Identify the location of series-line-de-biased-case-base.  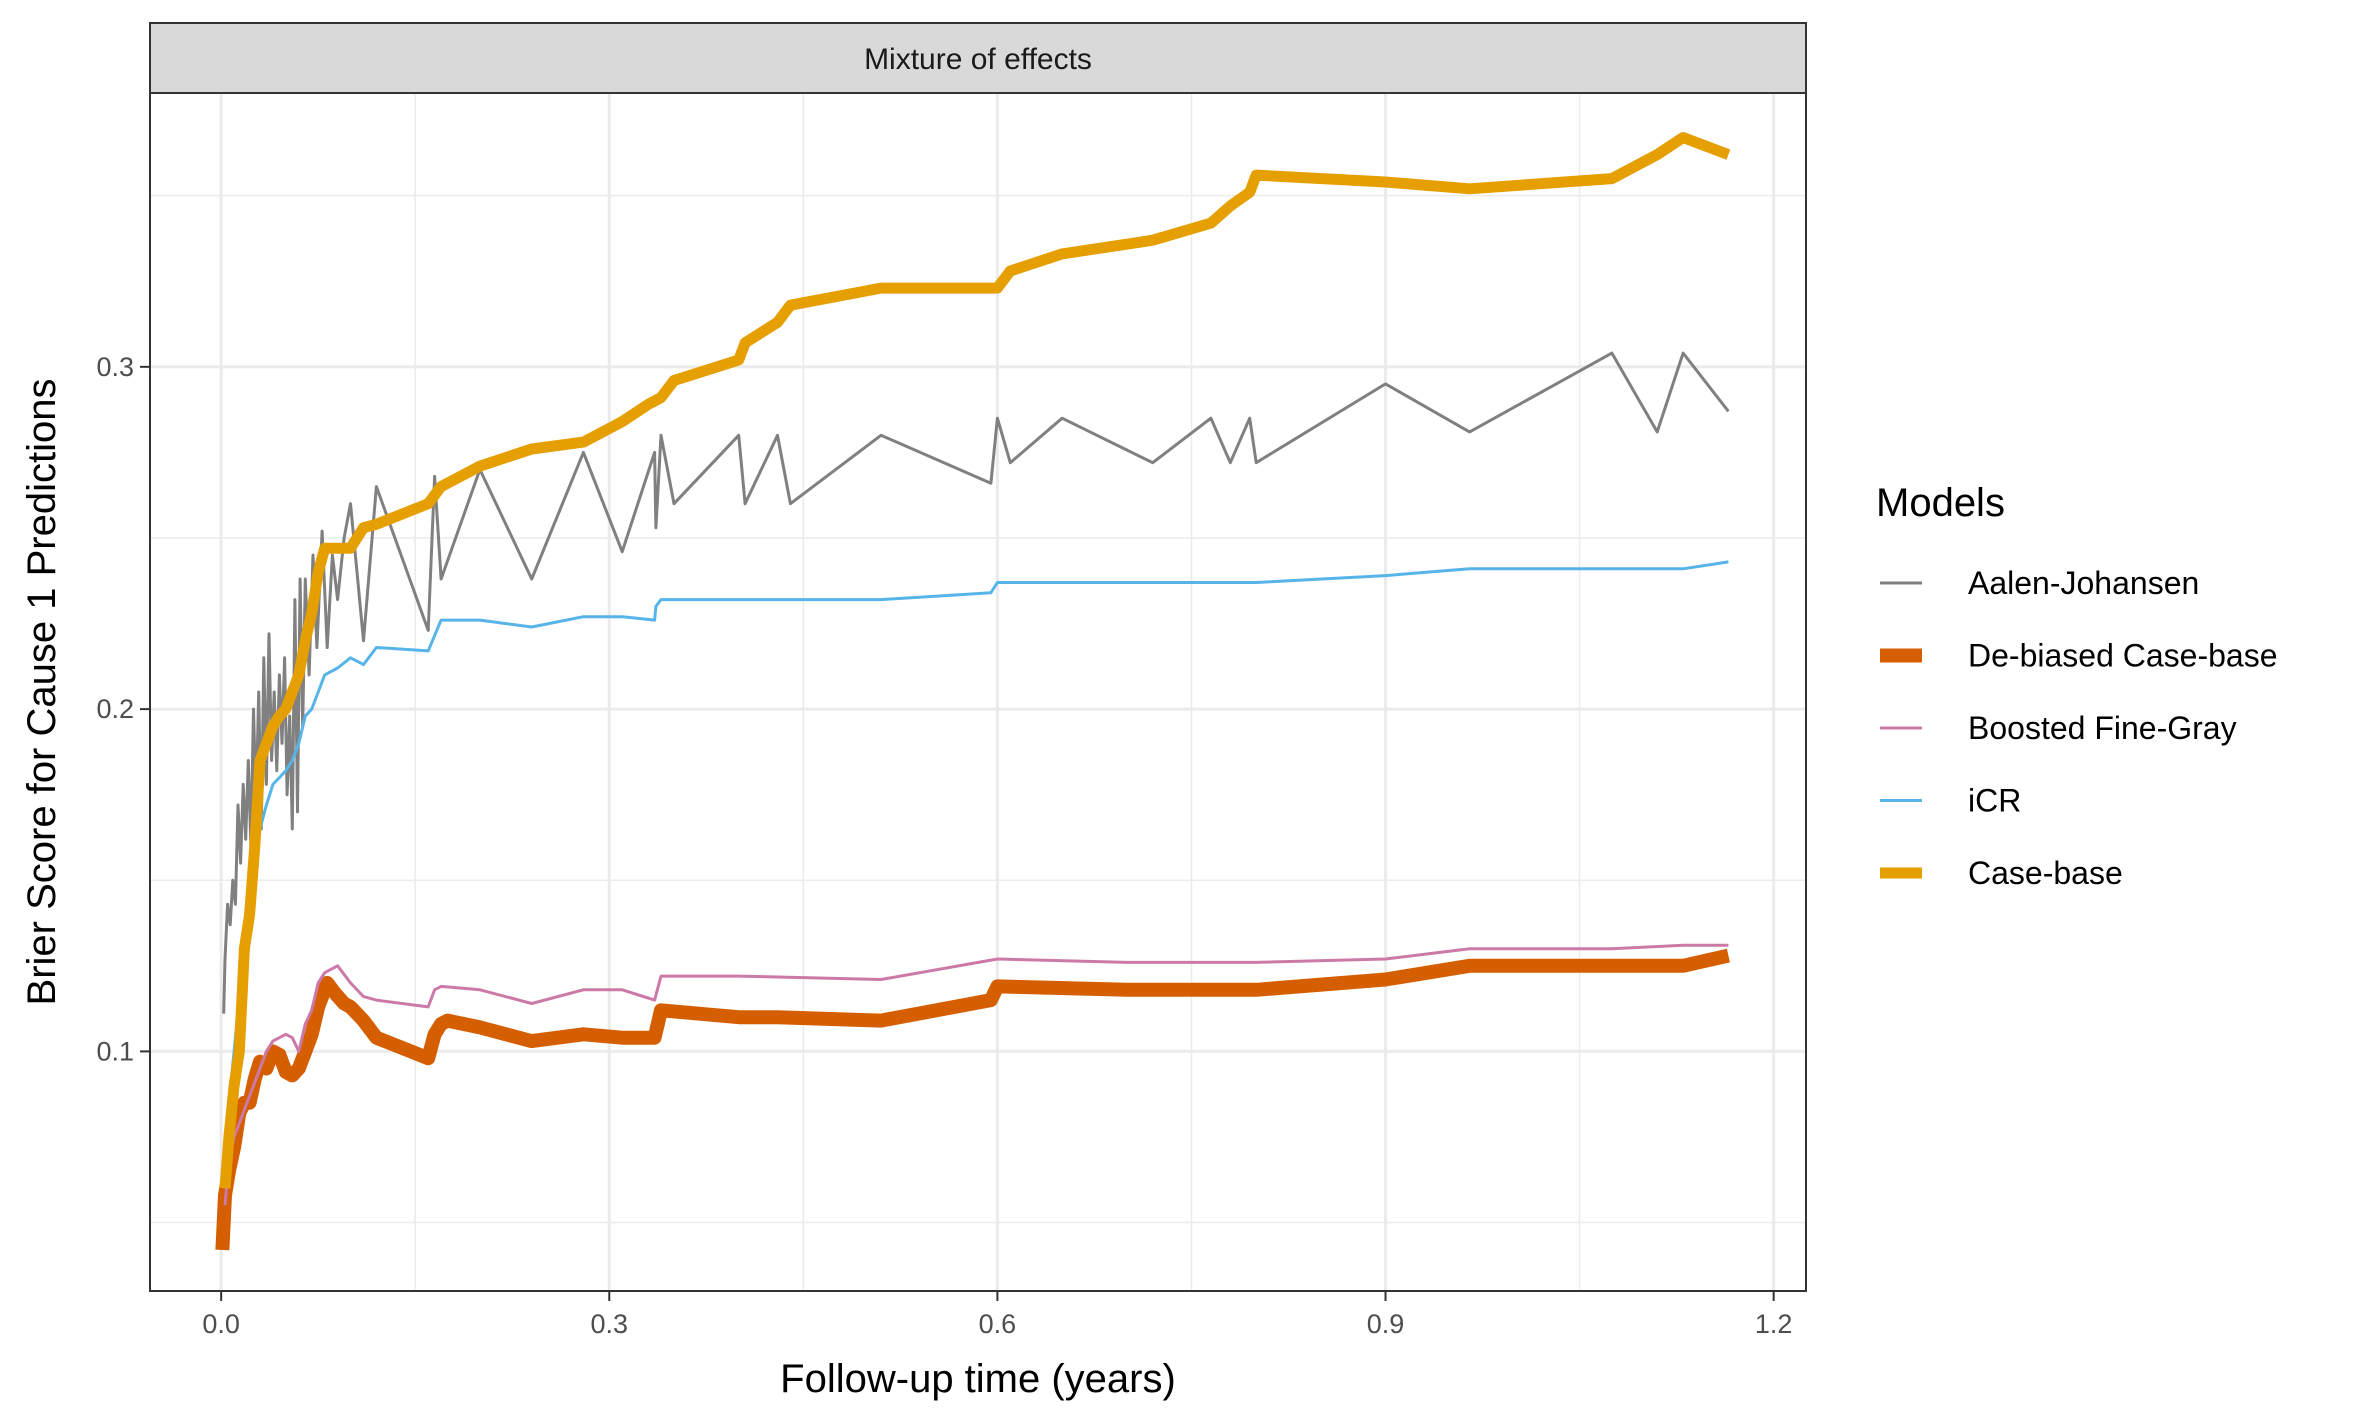
(972, 1099).